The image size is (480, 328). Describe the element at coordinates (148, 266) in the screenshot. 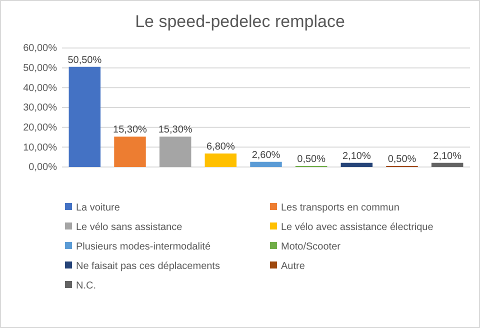

I see `legend-label: Ne faisait pas ces déplacements` at that location.